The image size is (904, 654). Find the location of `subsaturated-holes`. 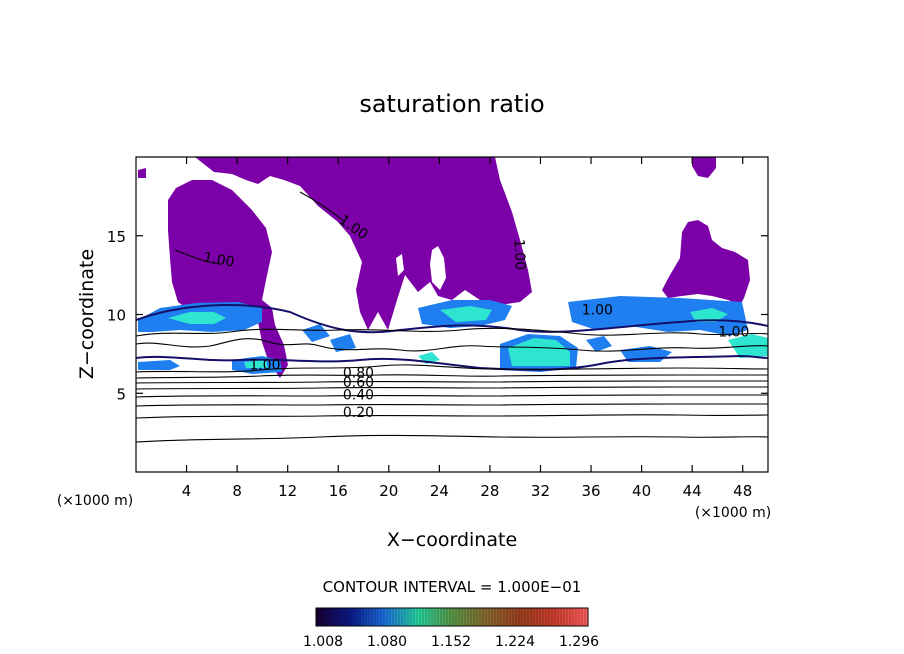

subsaturated-holes is located at coordinates (421, 268).